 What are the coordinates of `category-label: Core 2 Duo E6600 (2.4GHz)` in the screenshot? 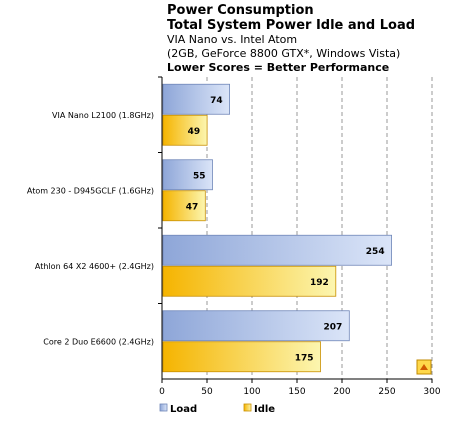 It's located at (98, 341).